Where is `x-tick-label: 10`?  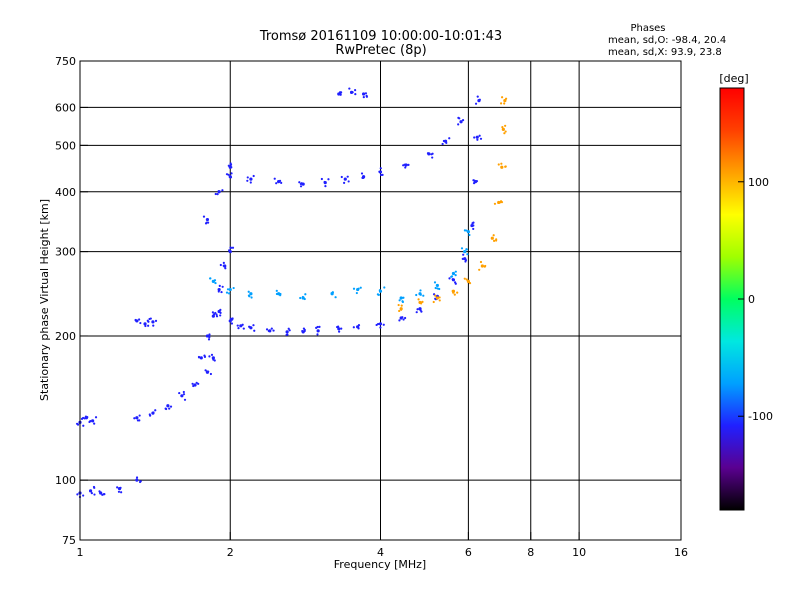 x-tick-label: 10 is located at coordinates (579, 552).